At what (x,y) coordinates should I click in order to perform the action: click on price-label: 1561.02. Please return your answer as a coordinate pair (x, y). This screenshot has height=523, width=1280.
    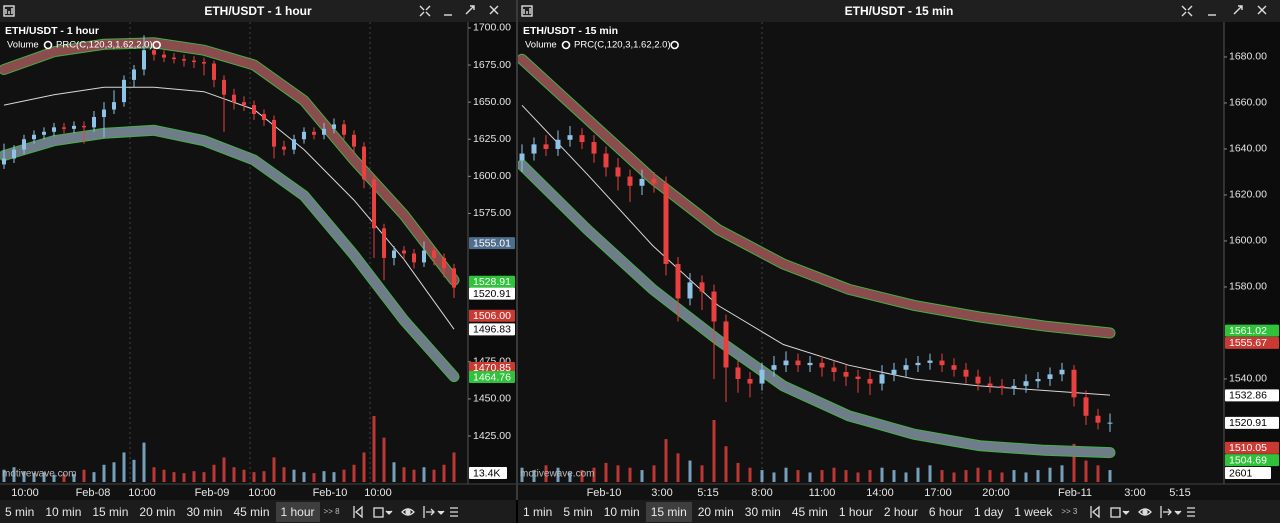
    Looking at the image, I should click on (1248, 331).